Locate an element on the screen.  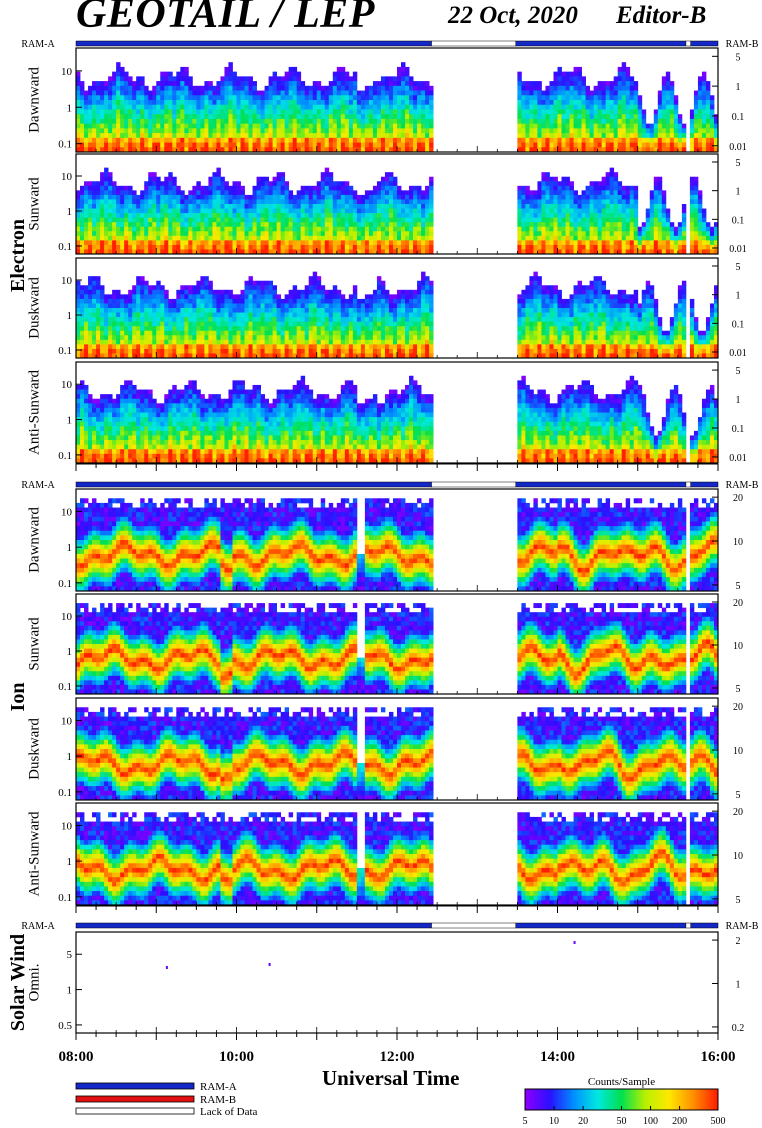
group-label-solar-wind: Solar Wind is located at coordinates (18, 982).